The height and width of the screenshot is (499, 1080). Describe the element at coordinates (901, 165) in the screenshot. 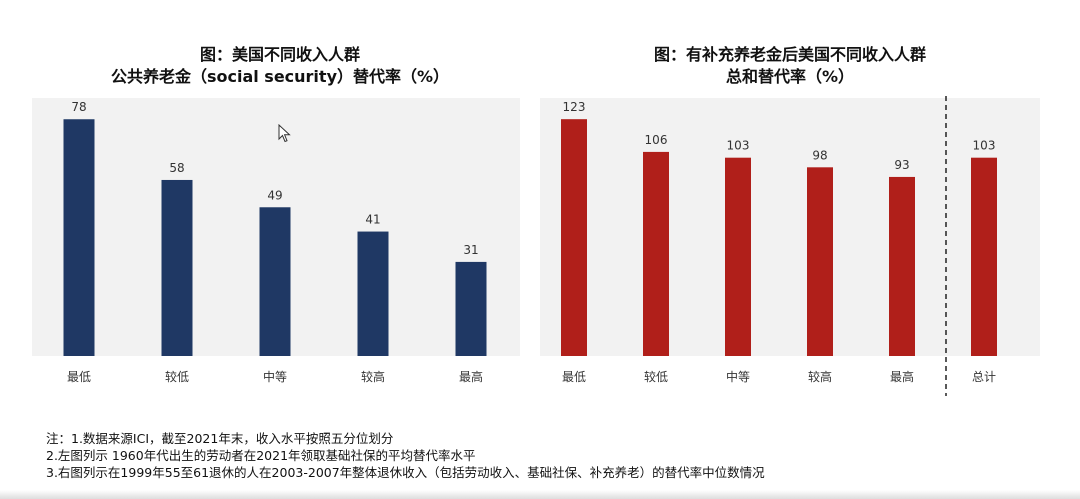

I see `chart-2-data-label: 93` at that location.